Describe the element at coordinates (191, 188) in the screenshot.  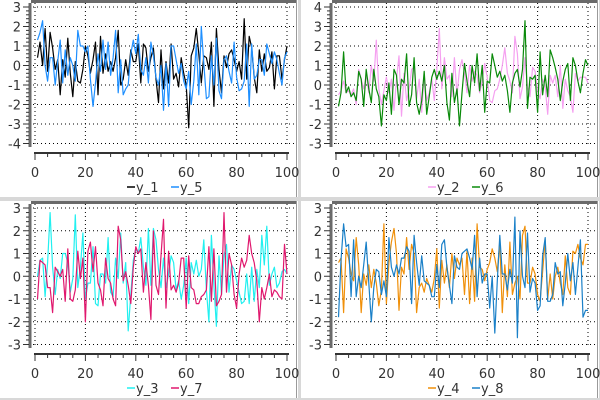
I see `legend-label: y_5` at that location.